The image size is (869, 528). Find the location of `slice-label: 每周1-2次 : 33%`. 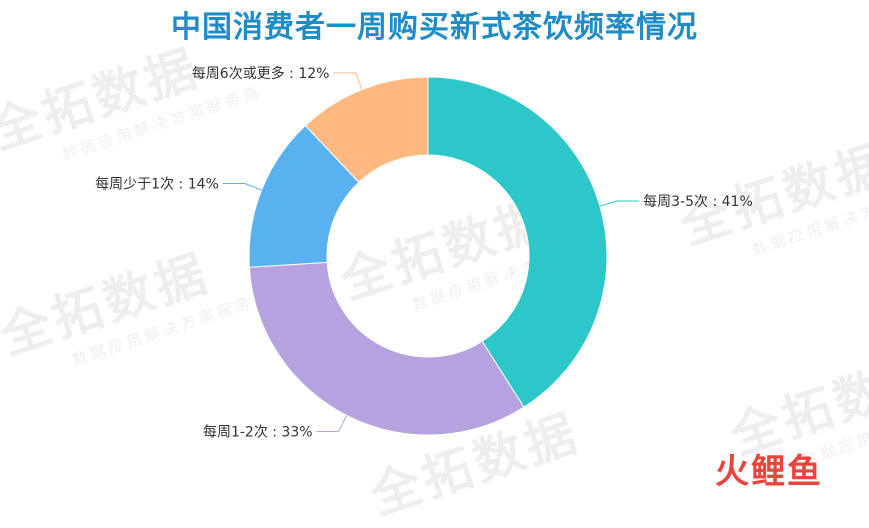

slice-label: 每周1-2次 : 33% is located at coordinates (258, 433).